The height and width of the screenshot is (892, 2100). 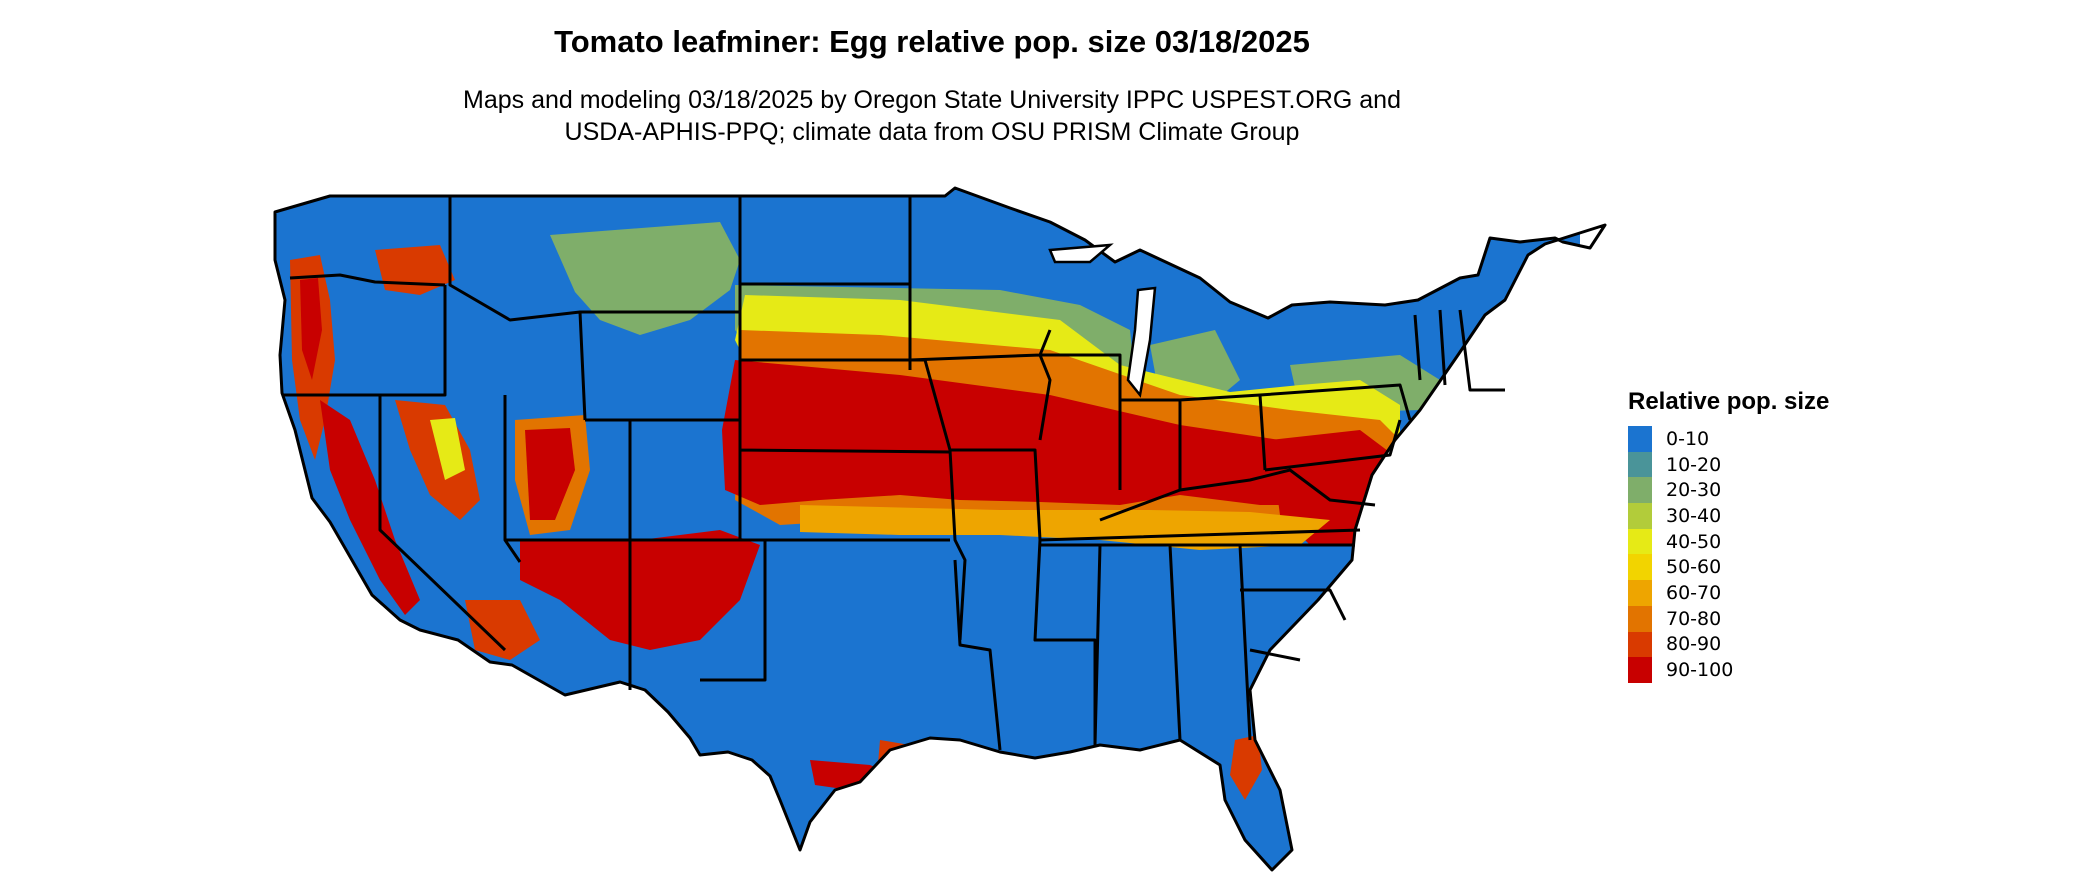 I want to click on border-ky-oh-wv-va, so click(x=1237, y=495).